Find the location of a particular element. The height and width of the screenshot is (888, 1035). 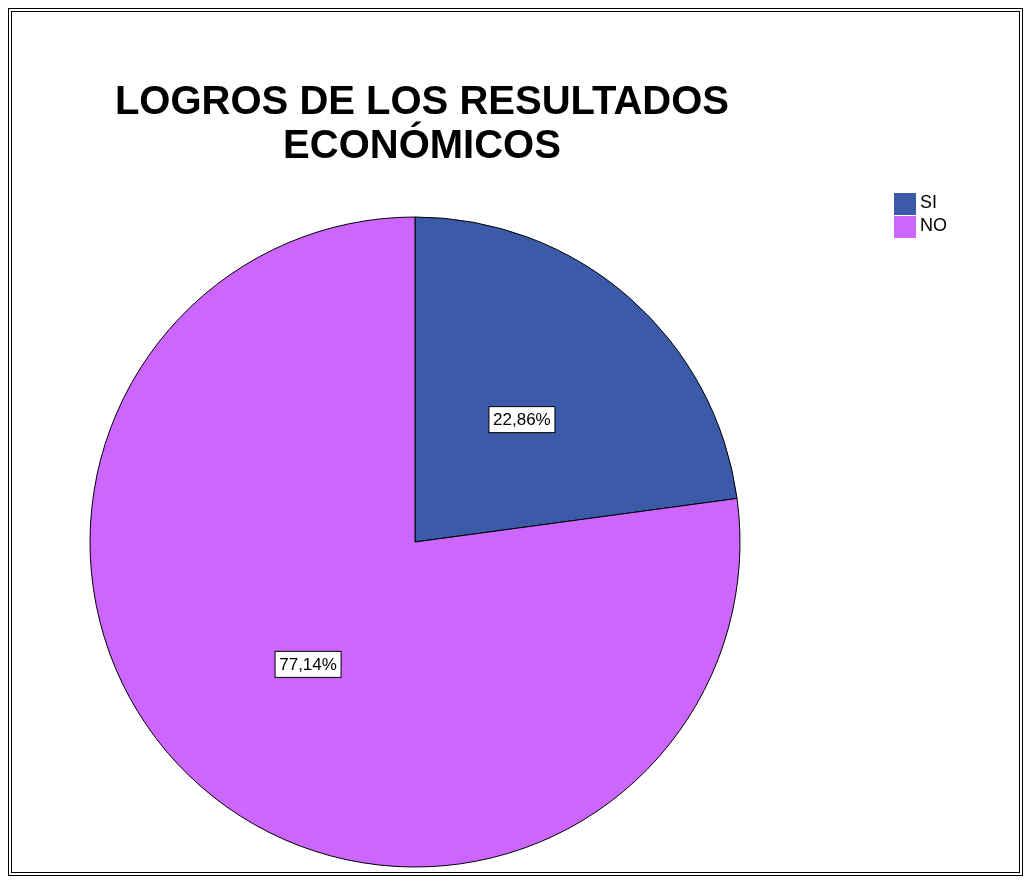

legend-label: SI is located at coordinates (929, 202).